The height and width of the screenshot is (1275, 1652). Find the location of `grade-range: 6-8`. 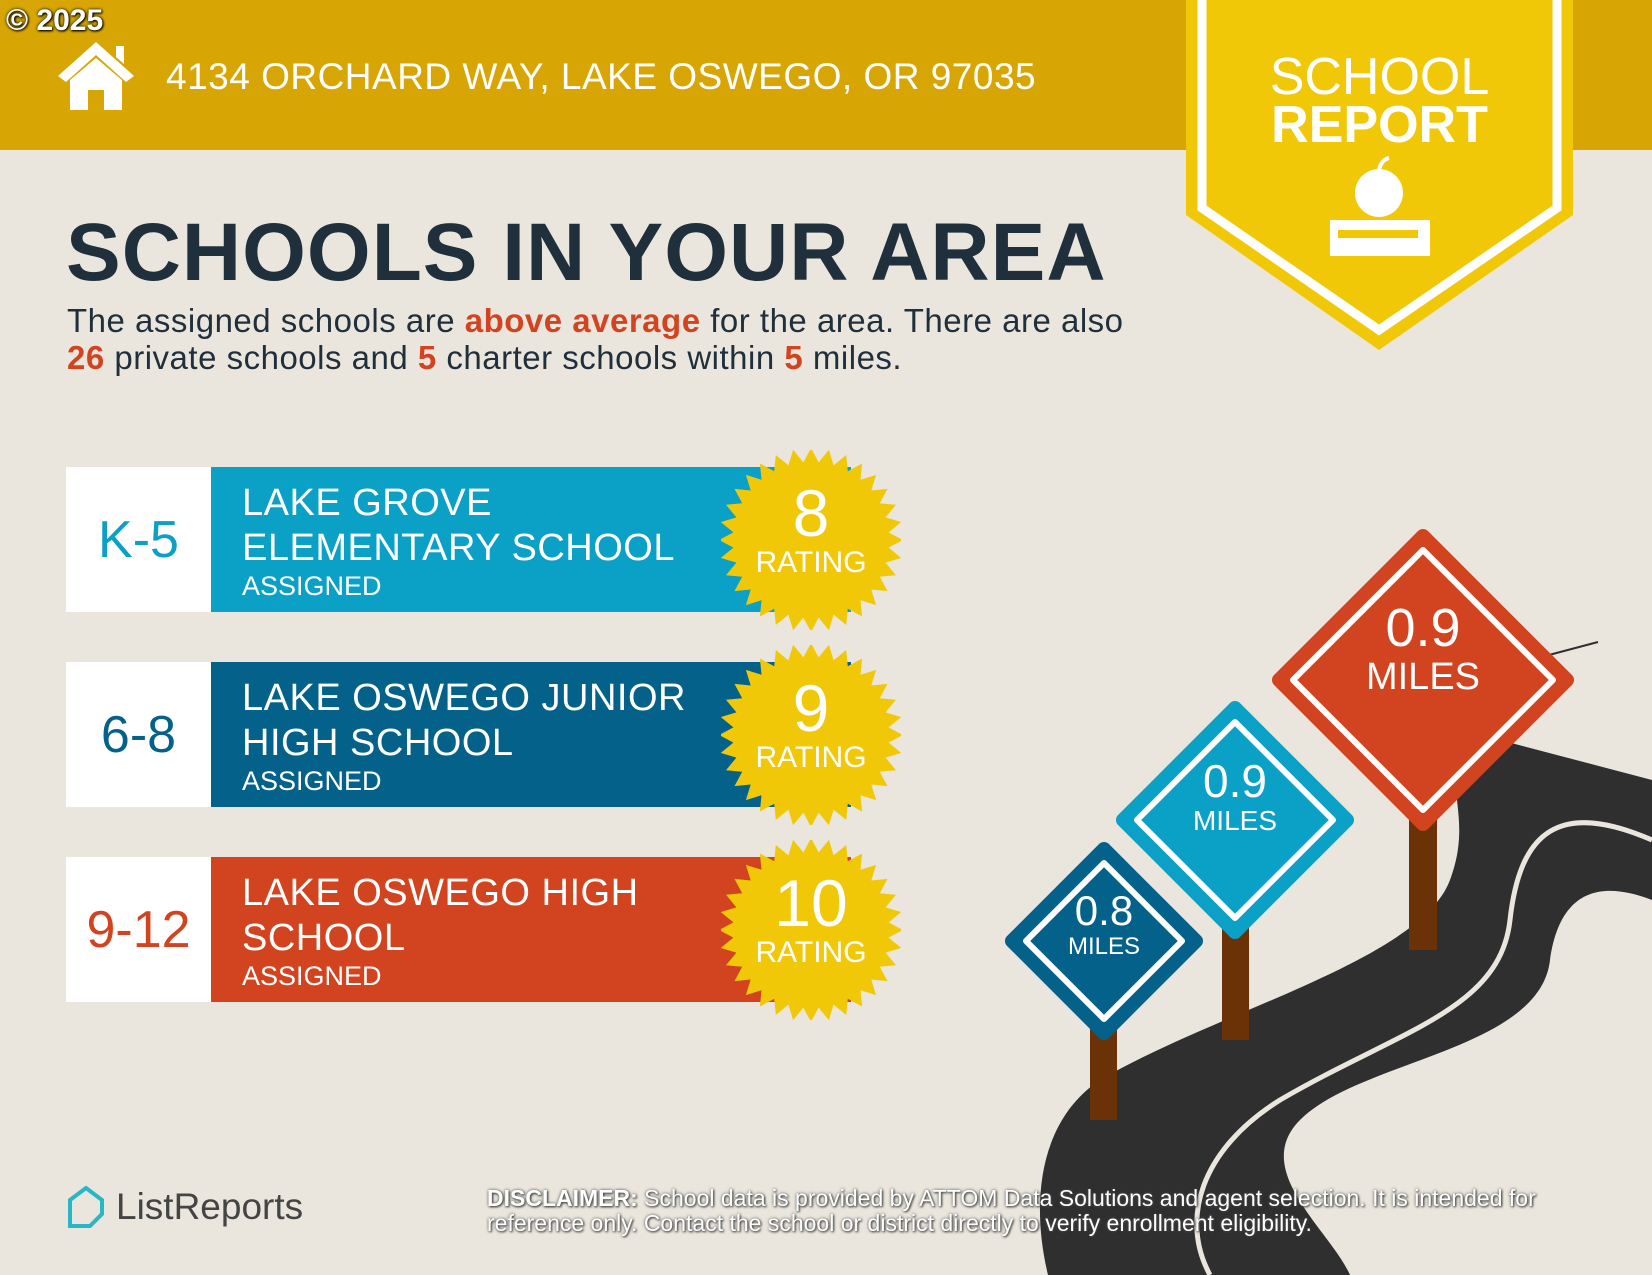

grade-range: 6-8 is located at coordinates (138, 734).